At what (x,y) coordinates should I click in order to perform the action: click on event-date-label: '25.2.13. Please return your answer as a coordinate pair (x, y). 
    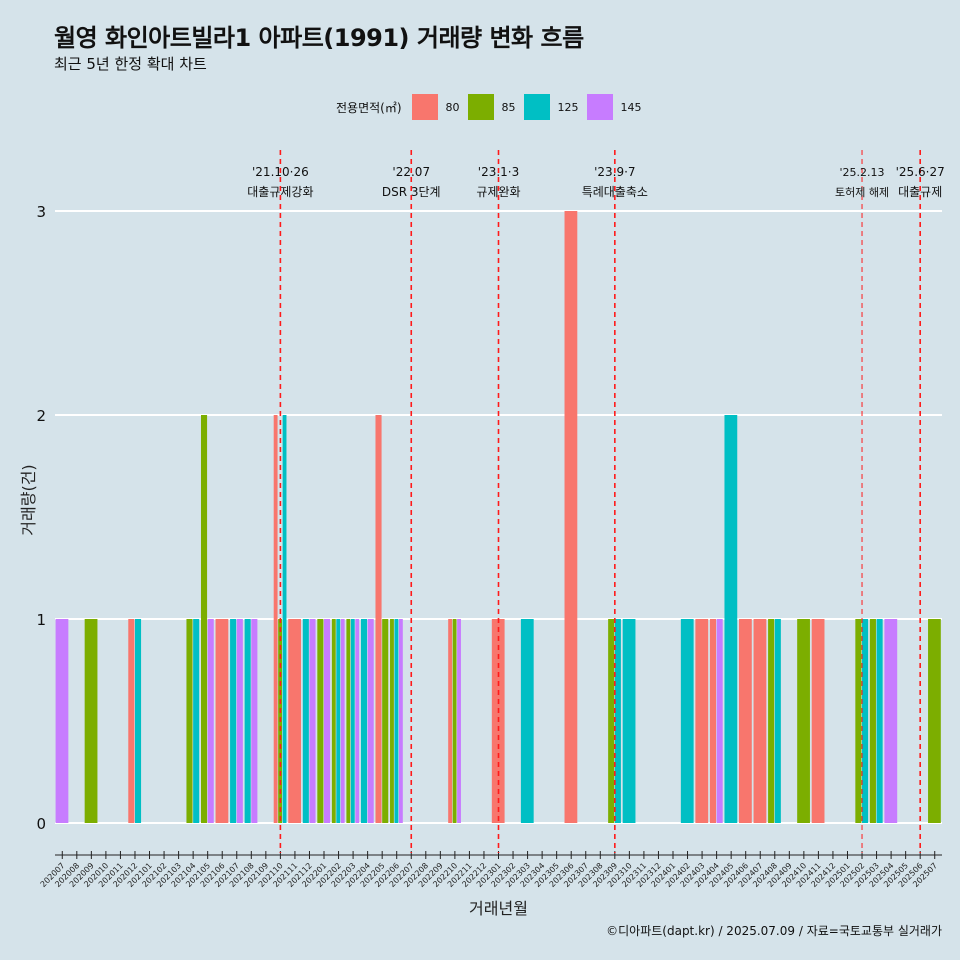
    Looking at the image, I should click on (862, 172).